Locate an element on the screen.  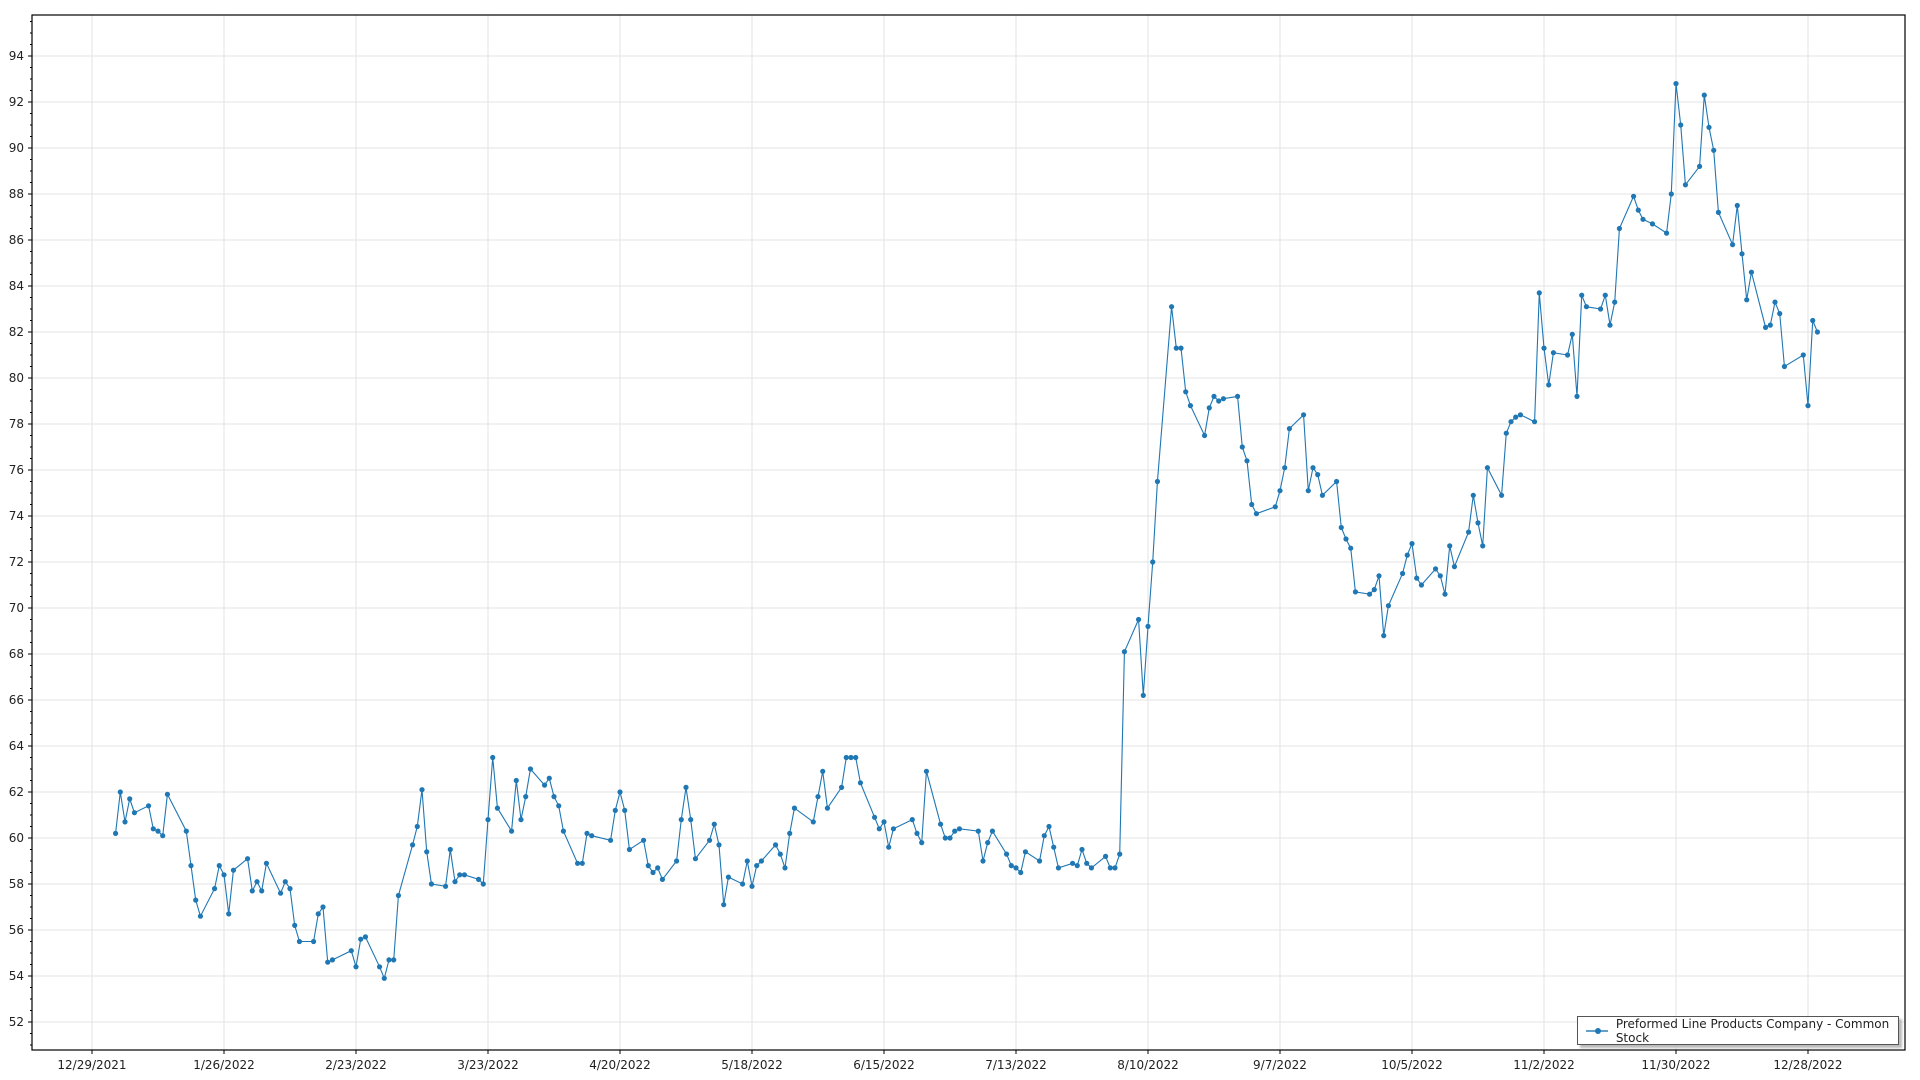
y-tick-label: 58 is located at coordinates (16, 884).